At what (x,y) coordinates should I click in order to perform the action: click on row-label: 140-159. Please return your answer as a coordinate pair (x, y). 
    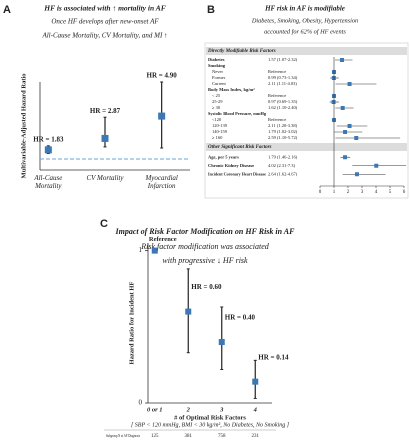
    Looking at the image, I should click on (220, 131).